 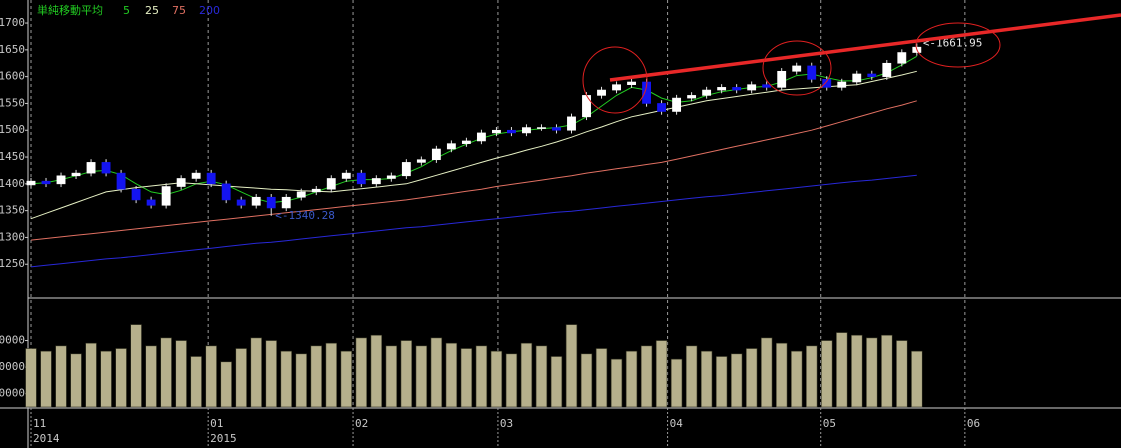 What do you see at coordinates (12, 102) in the screenshot?
I see `y-tick-label: 1550` at bounding box center [12, 102].